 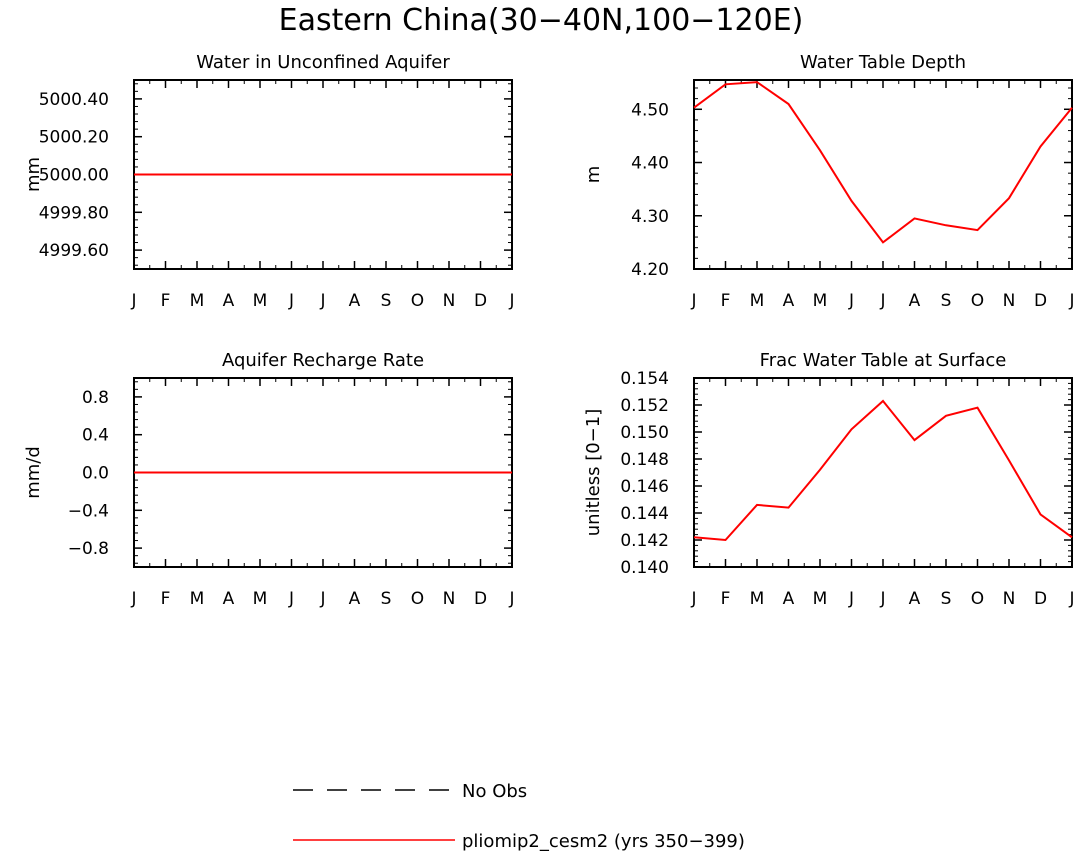 What do you see at coordinates (33, 174) in the screenshot?
I see `y-axis-label: mm` at bounding box center [33, 174].